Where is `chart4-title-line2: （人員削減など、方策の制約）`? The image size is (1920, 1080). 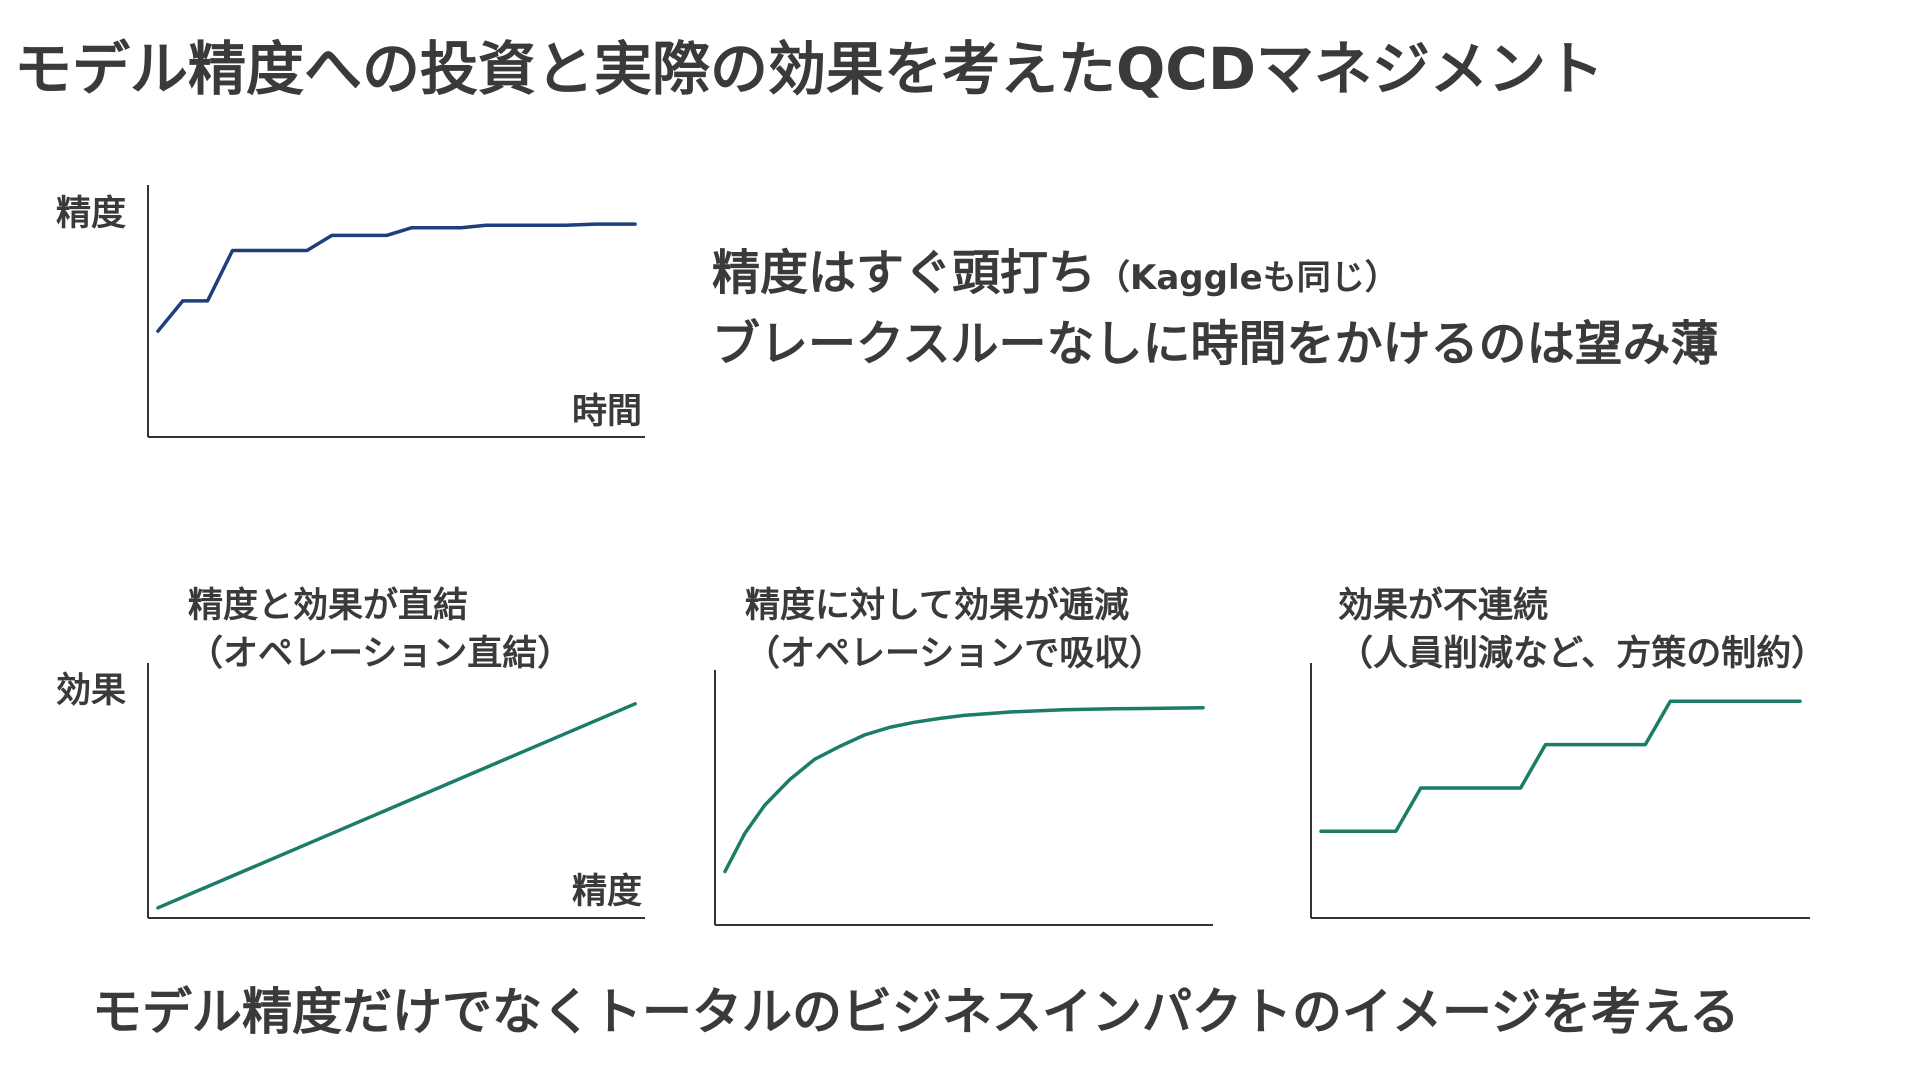 chart4-title-line2: （人員削減など、方策の制約） is located at coordinates (1582, 654).